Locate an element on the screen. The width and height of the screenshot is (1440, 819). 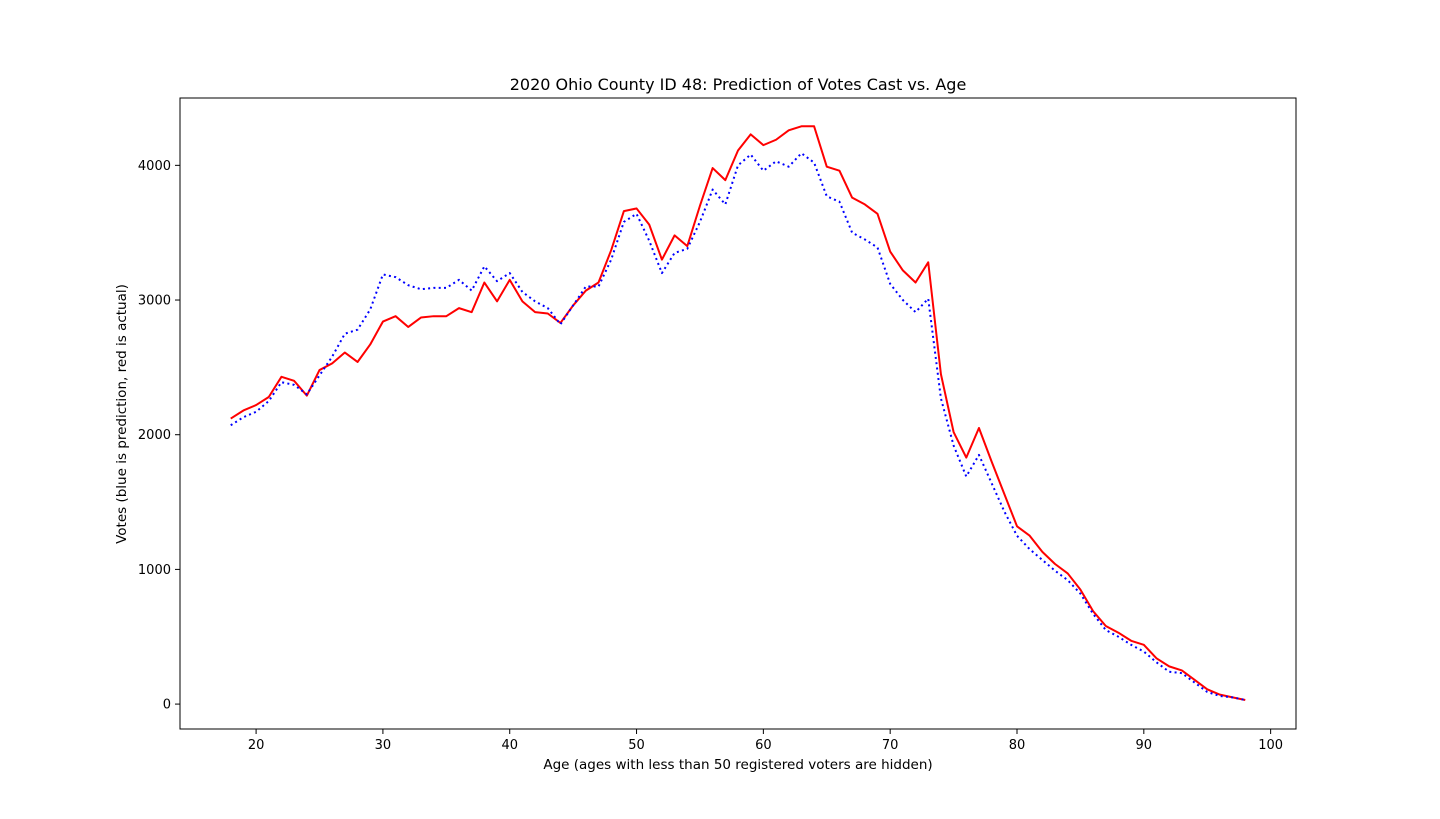
y-tick-label: 0 is located at coordinates (167, 705).